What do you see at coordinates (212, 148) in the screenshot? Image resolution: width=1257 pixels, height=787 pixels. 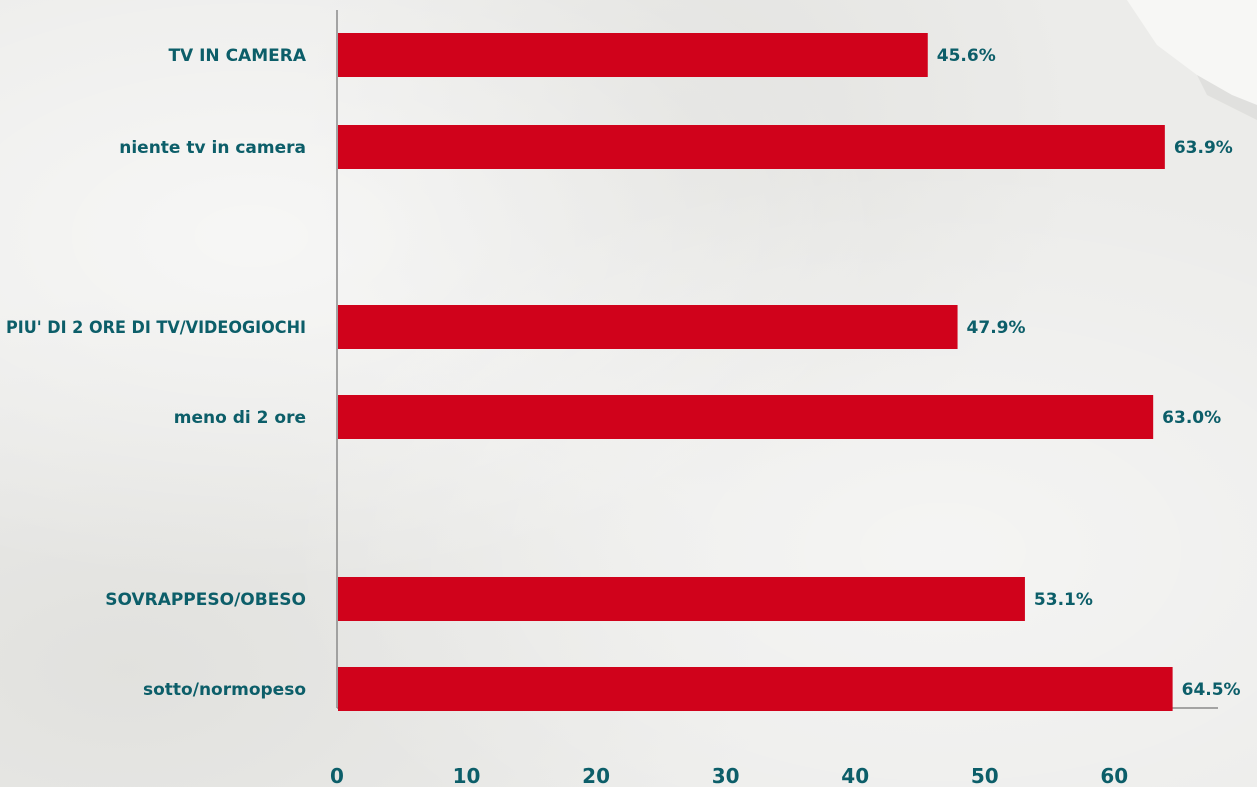 I see `category-label: niente tv in camera` at bounding box center [212, 148].